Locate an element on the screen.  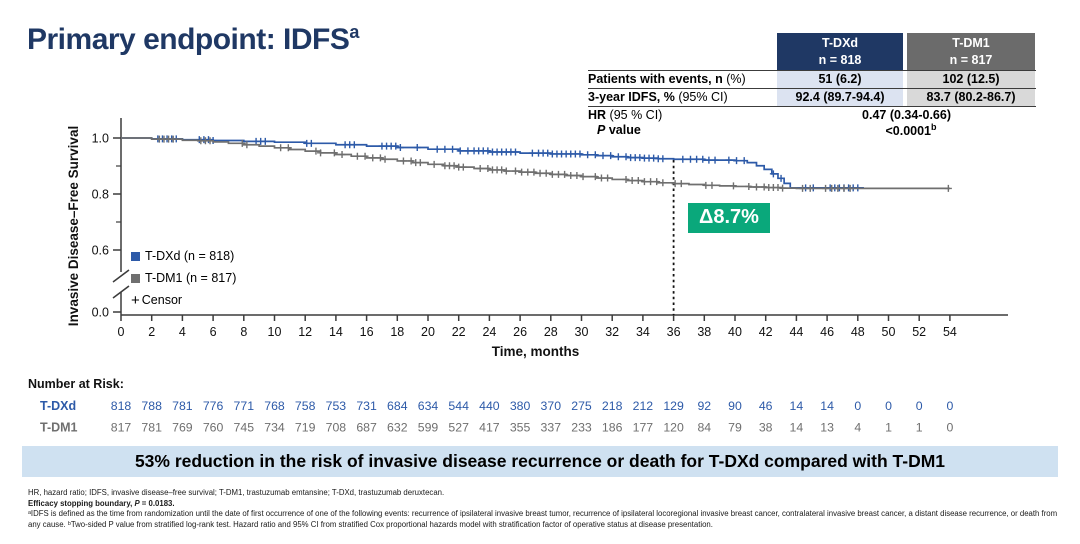
svg-text: 544 is located at coordinates (458, 406).